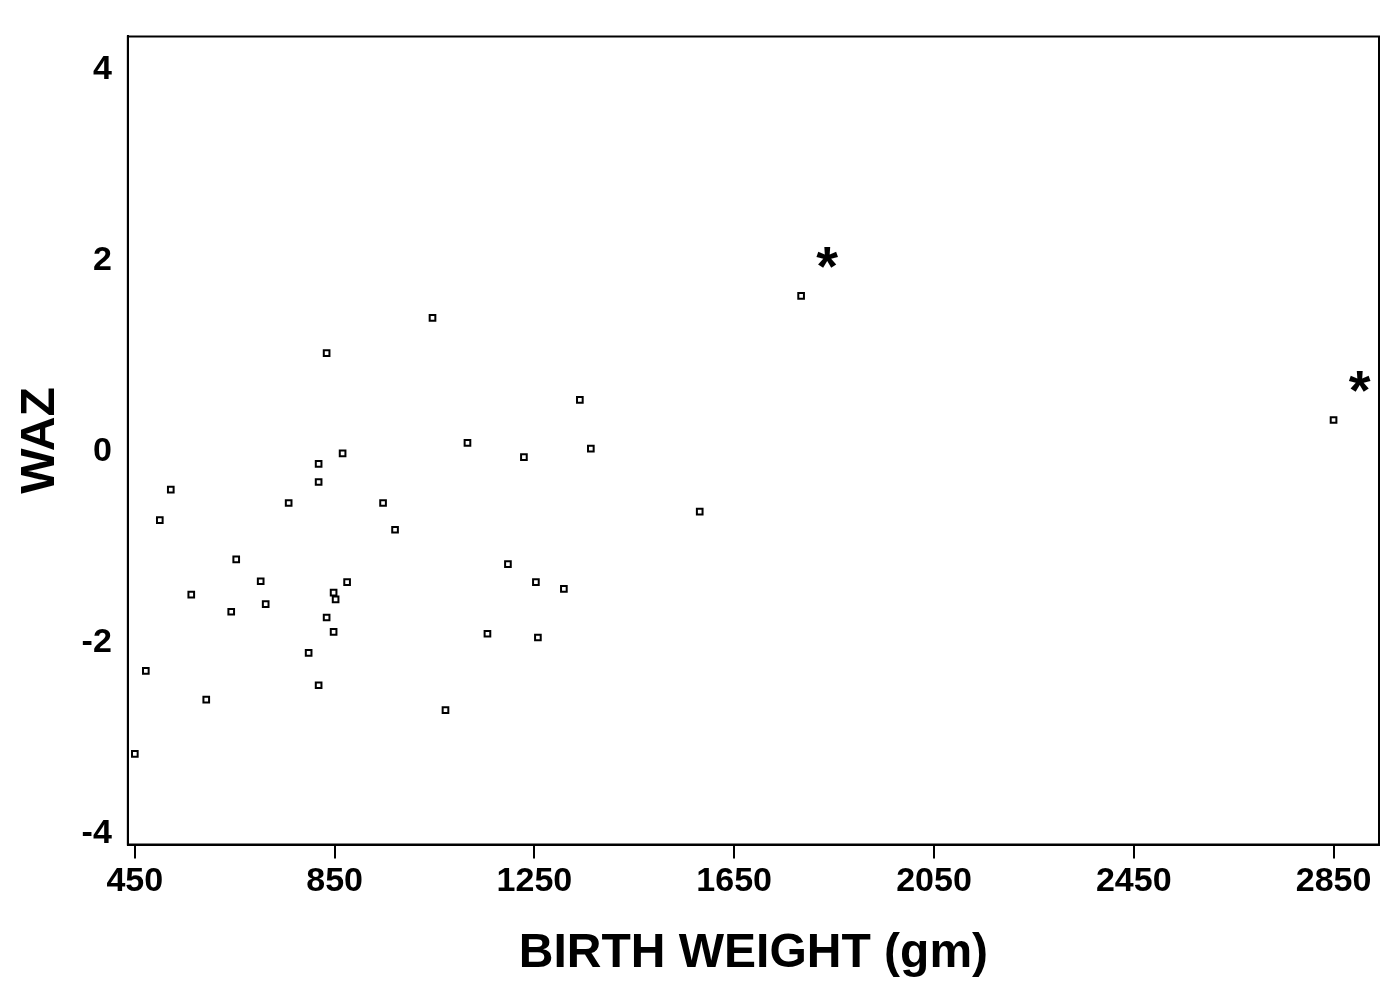  I want to click on x-tick-label: 2450, so click(1133, 879).